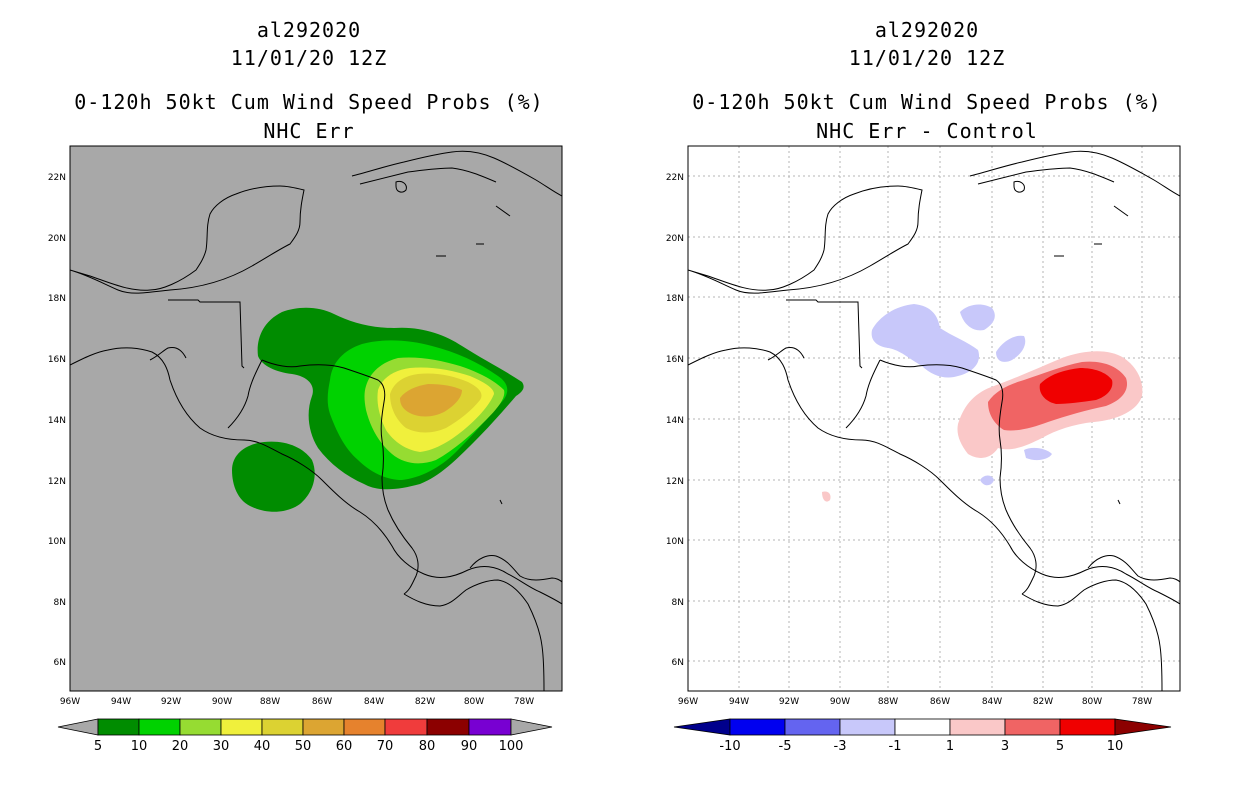 This screenshot has height=800, width=1236. Describe the element at coordinates (385, 746) in the screenshot. I see `colorbar-label: 70` at that location.